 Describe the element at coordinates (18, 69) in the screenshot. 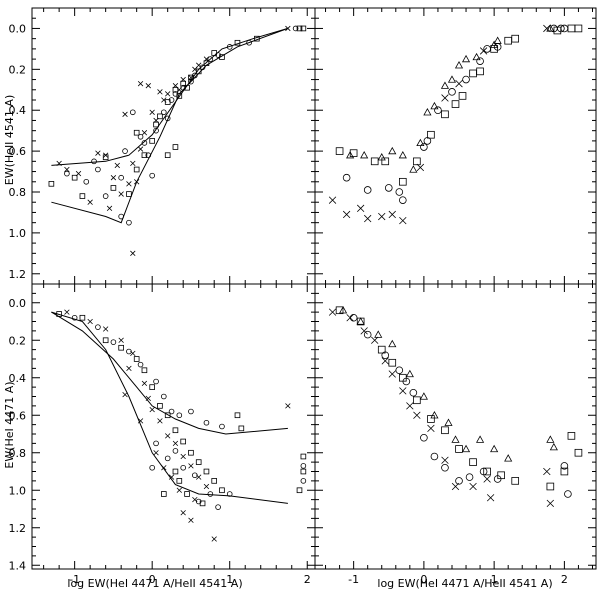

I see `y-tick-label: 0.2` at that location.